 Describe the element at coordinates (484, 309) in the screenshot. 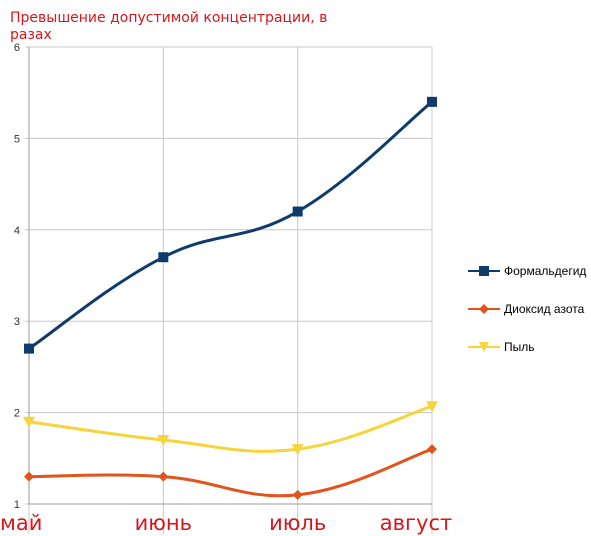

I see `legend-marker-nitrogen-dioxide` at that location.